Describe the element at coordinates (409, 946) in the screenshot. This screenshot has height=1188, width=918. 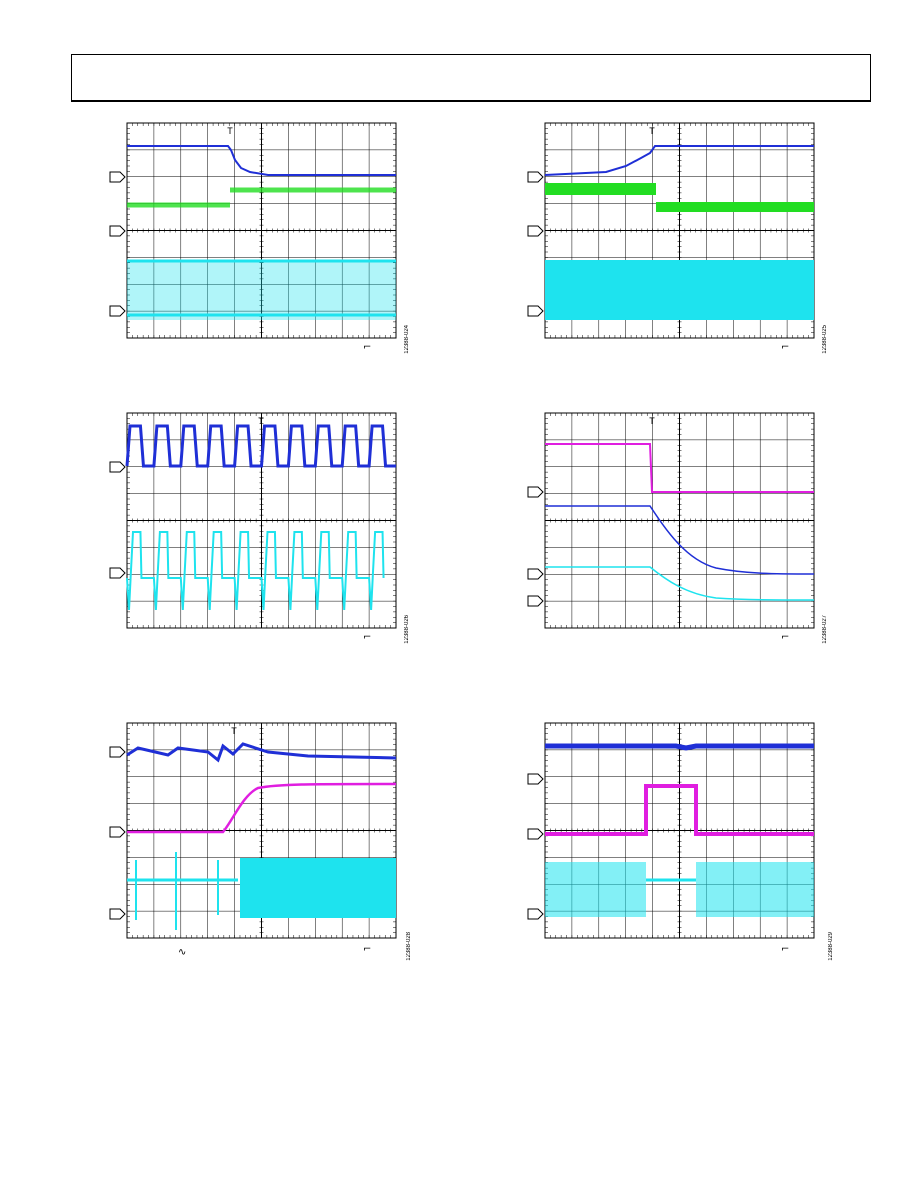
I see `figure-id: 12388-028` at that location.